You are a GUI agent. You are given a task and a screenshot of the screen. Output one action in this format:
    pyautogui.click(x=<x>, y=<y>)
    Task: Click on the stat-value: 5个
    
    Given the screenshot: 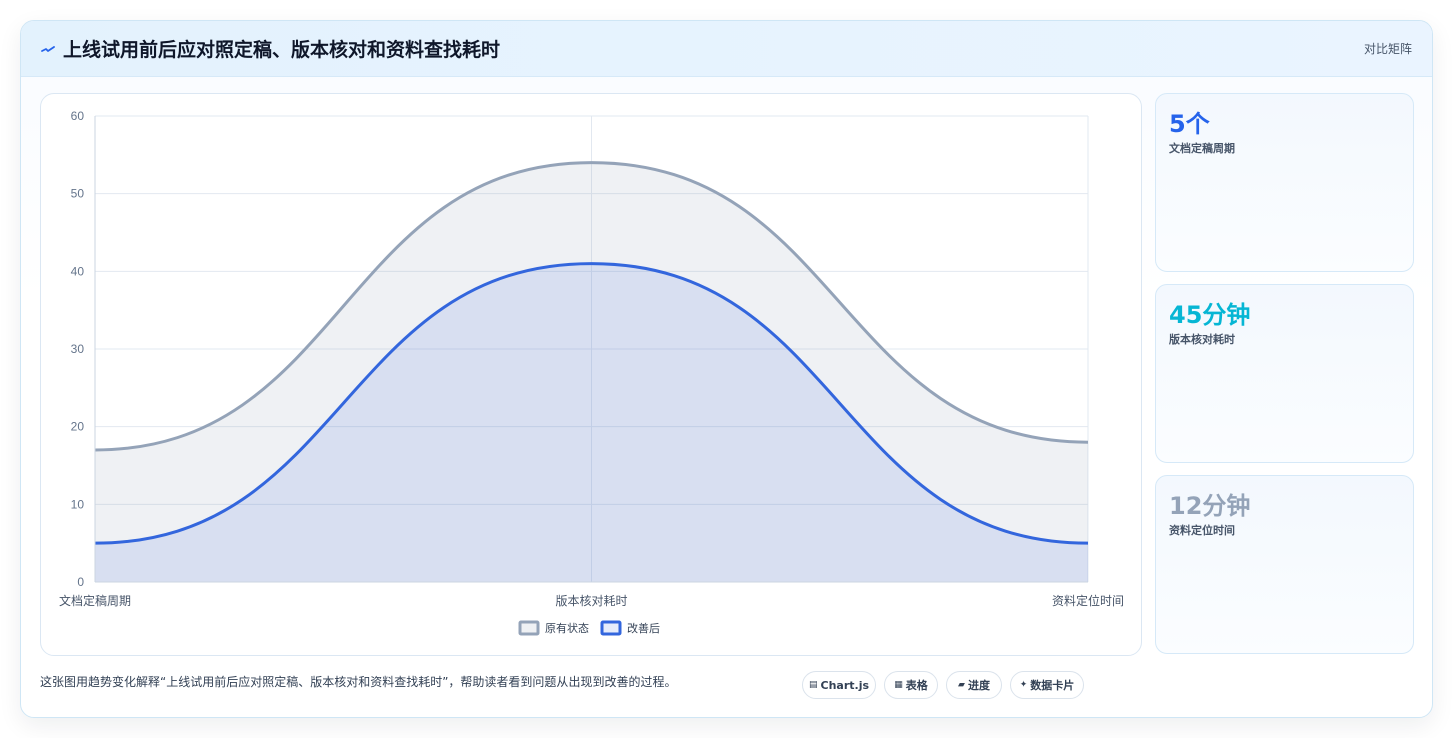 What is the action you would take?
    pyautogui.click(x=1189, y=124)
    